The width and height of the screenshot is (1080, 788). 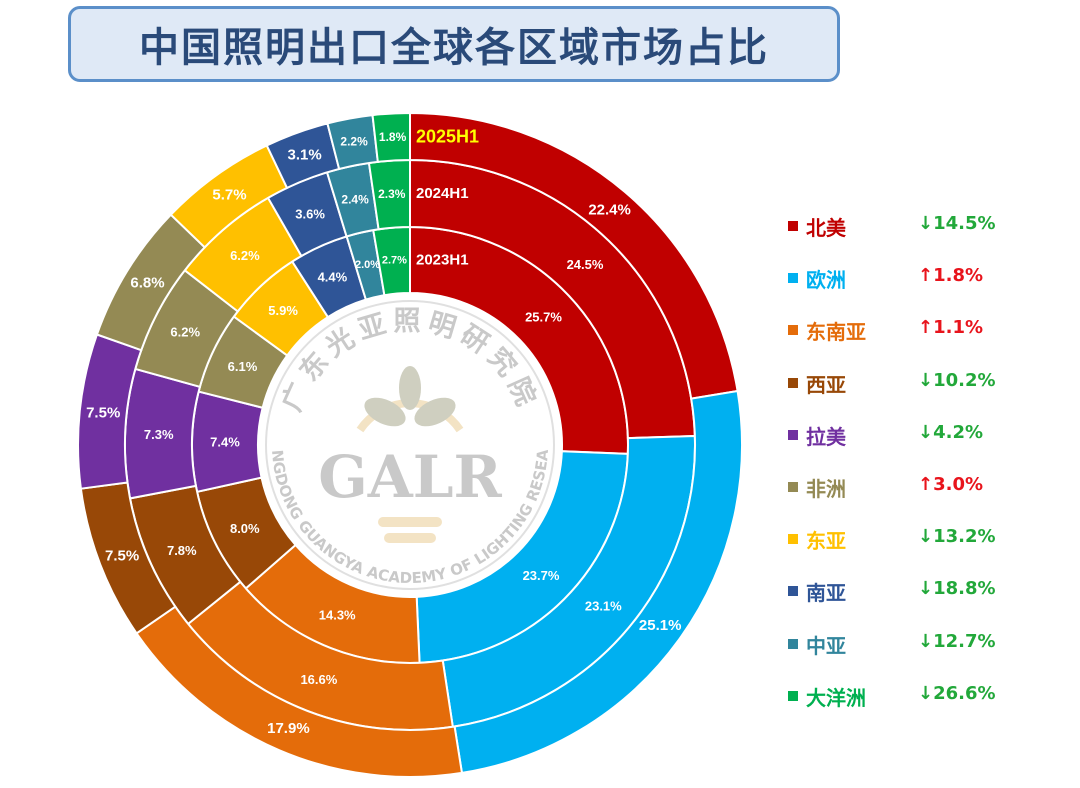 What do you see at coordinates (603, 605) in the screenshot?
I see `data-label: 23.1%` at bounding box center [603, 605].